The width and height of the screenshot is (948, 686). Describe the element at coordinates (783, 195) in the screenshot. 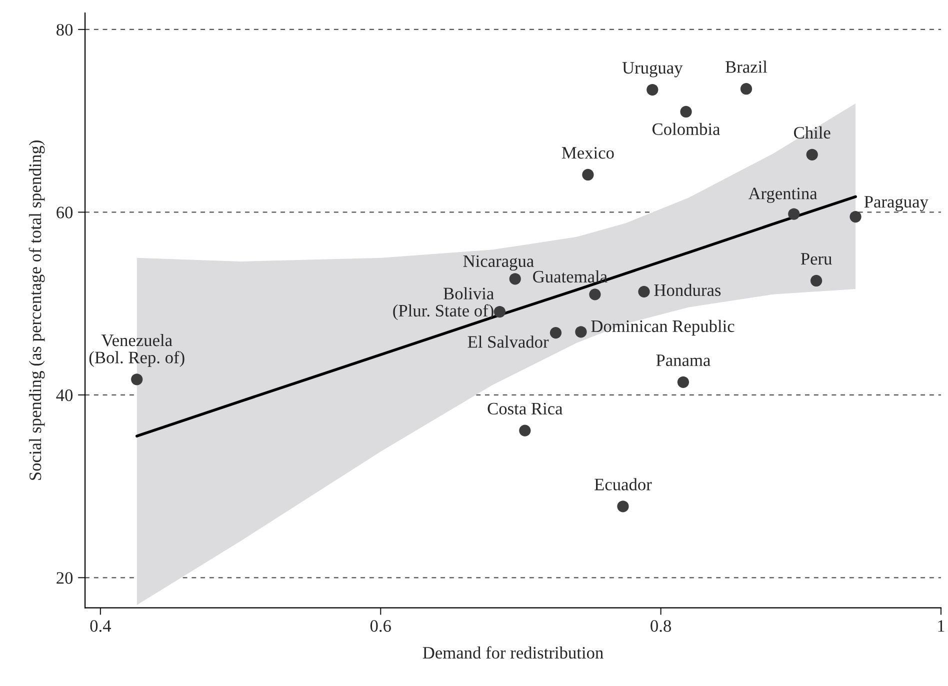

I see `annotation: Argentina` at that location.